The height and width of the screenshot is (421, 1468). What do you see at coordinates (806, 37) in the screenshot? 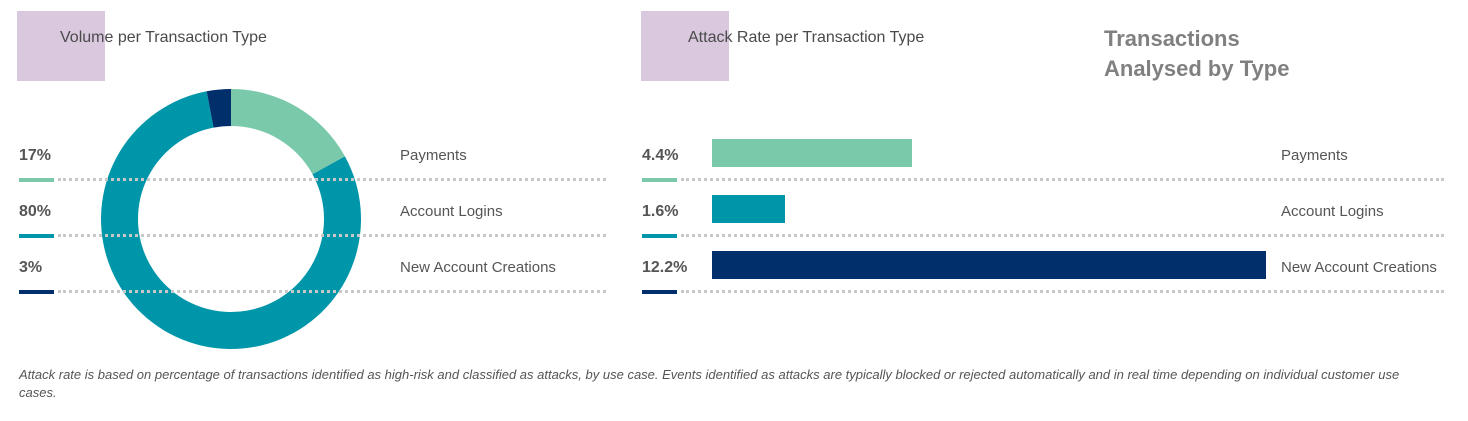
I see `bar-title: Attack Rate per Transaction Type` at bounding box center [806, 37].